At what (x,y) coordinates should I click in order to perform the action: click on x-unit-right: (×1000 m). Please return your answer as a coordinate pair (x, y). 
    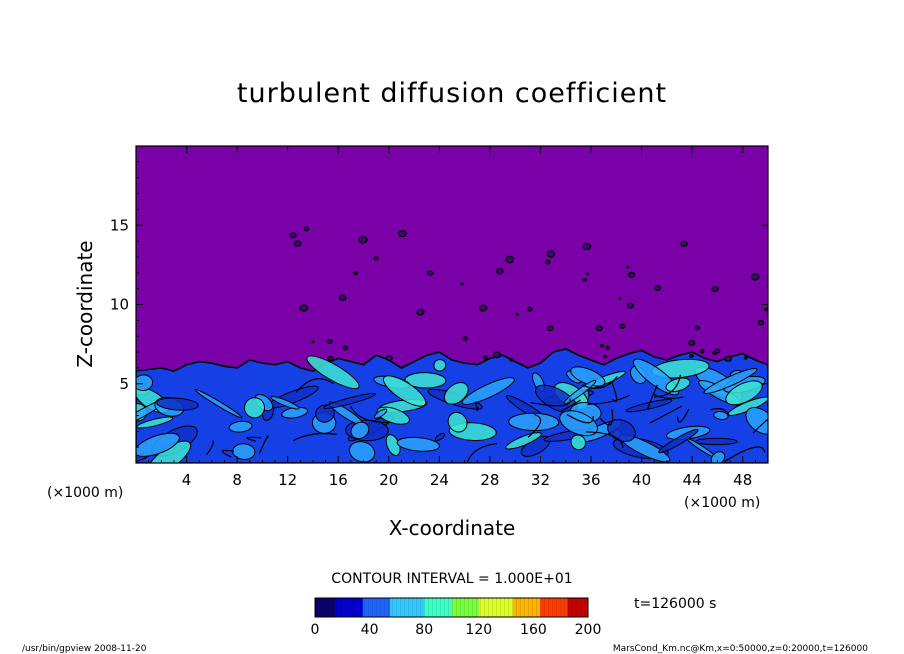
    Looking at the image, I should click on (722, 503).